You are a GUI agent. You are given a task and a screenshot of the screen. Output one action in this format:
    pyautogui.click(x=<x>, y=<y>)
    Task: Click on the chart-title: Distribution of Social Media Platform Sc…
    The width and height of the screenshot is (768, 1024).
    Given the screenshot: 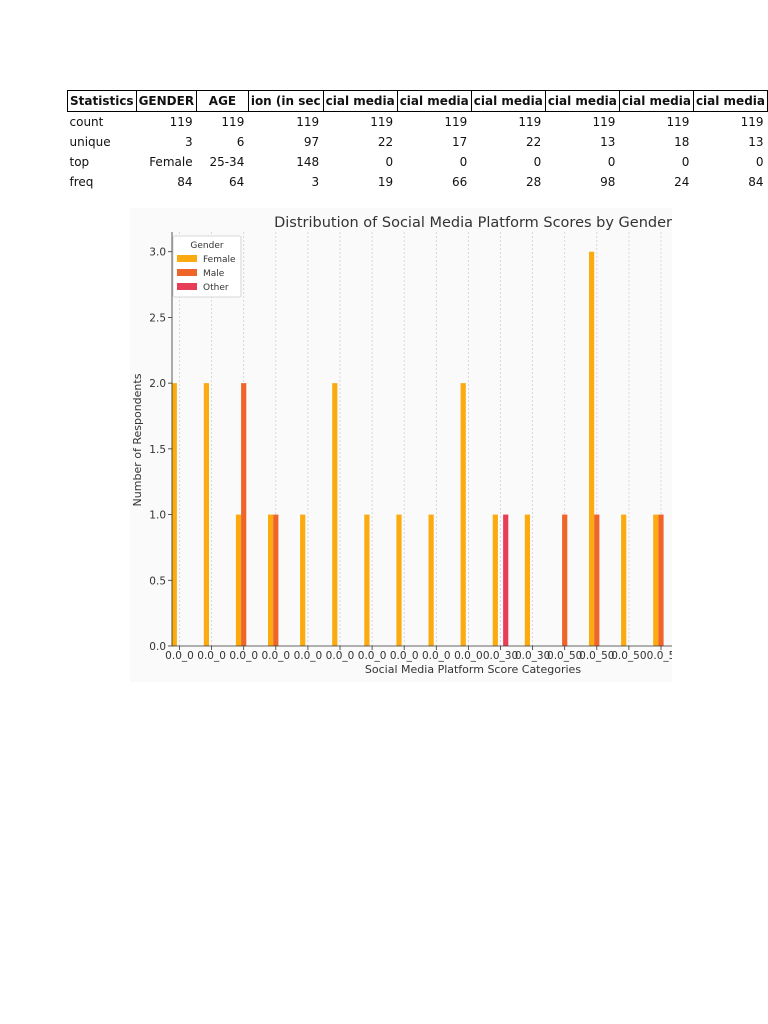 What is the action you would take?
    pyautogui.click(x=473, y=223)
    